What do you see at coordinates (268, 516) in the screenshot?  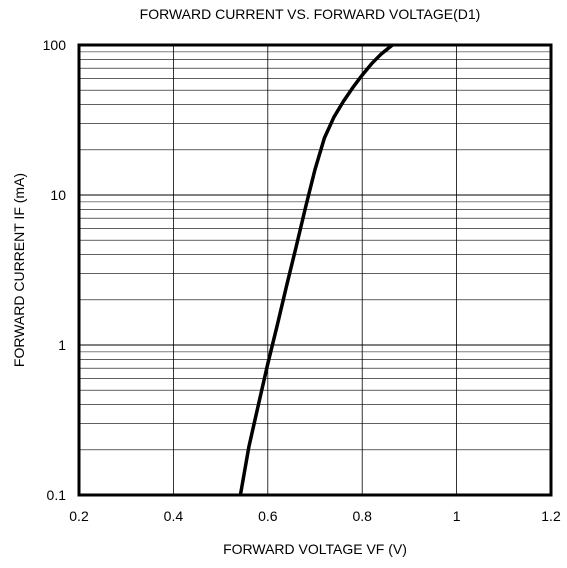 I see `x-tick-label: 0.6` at bounding box center [268, 516].